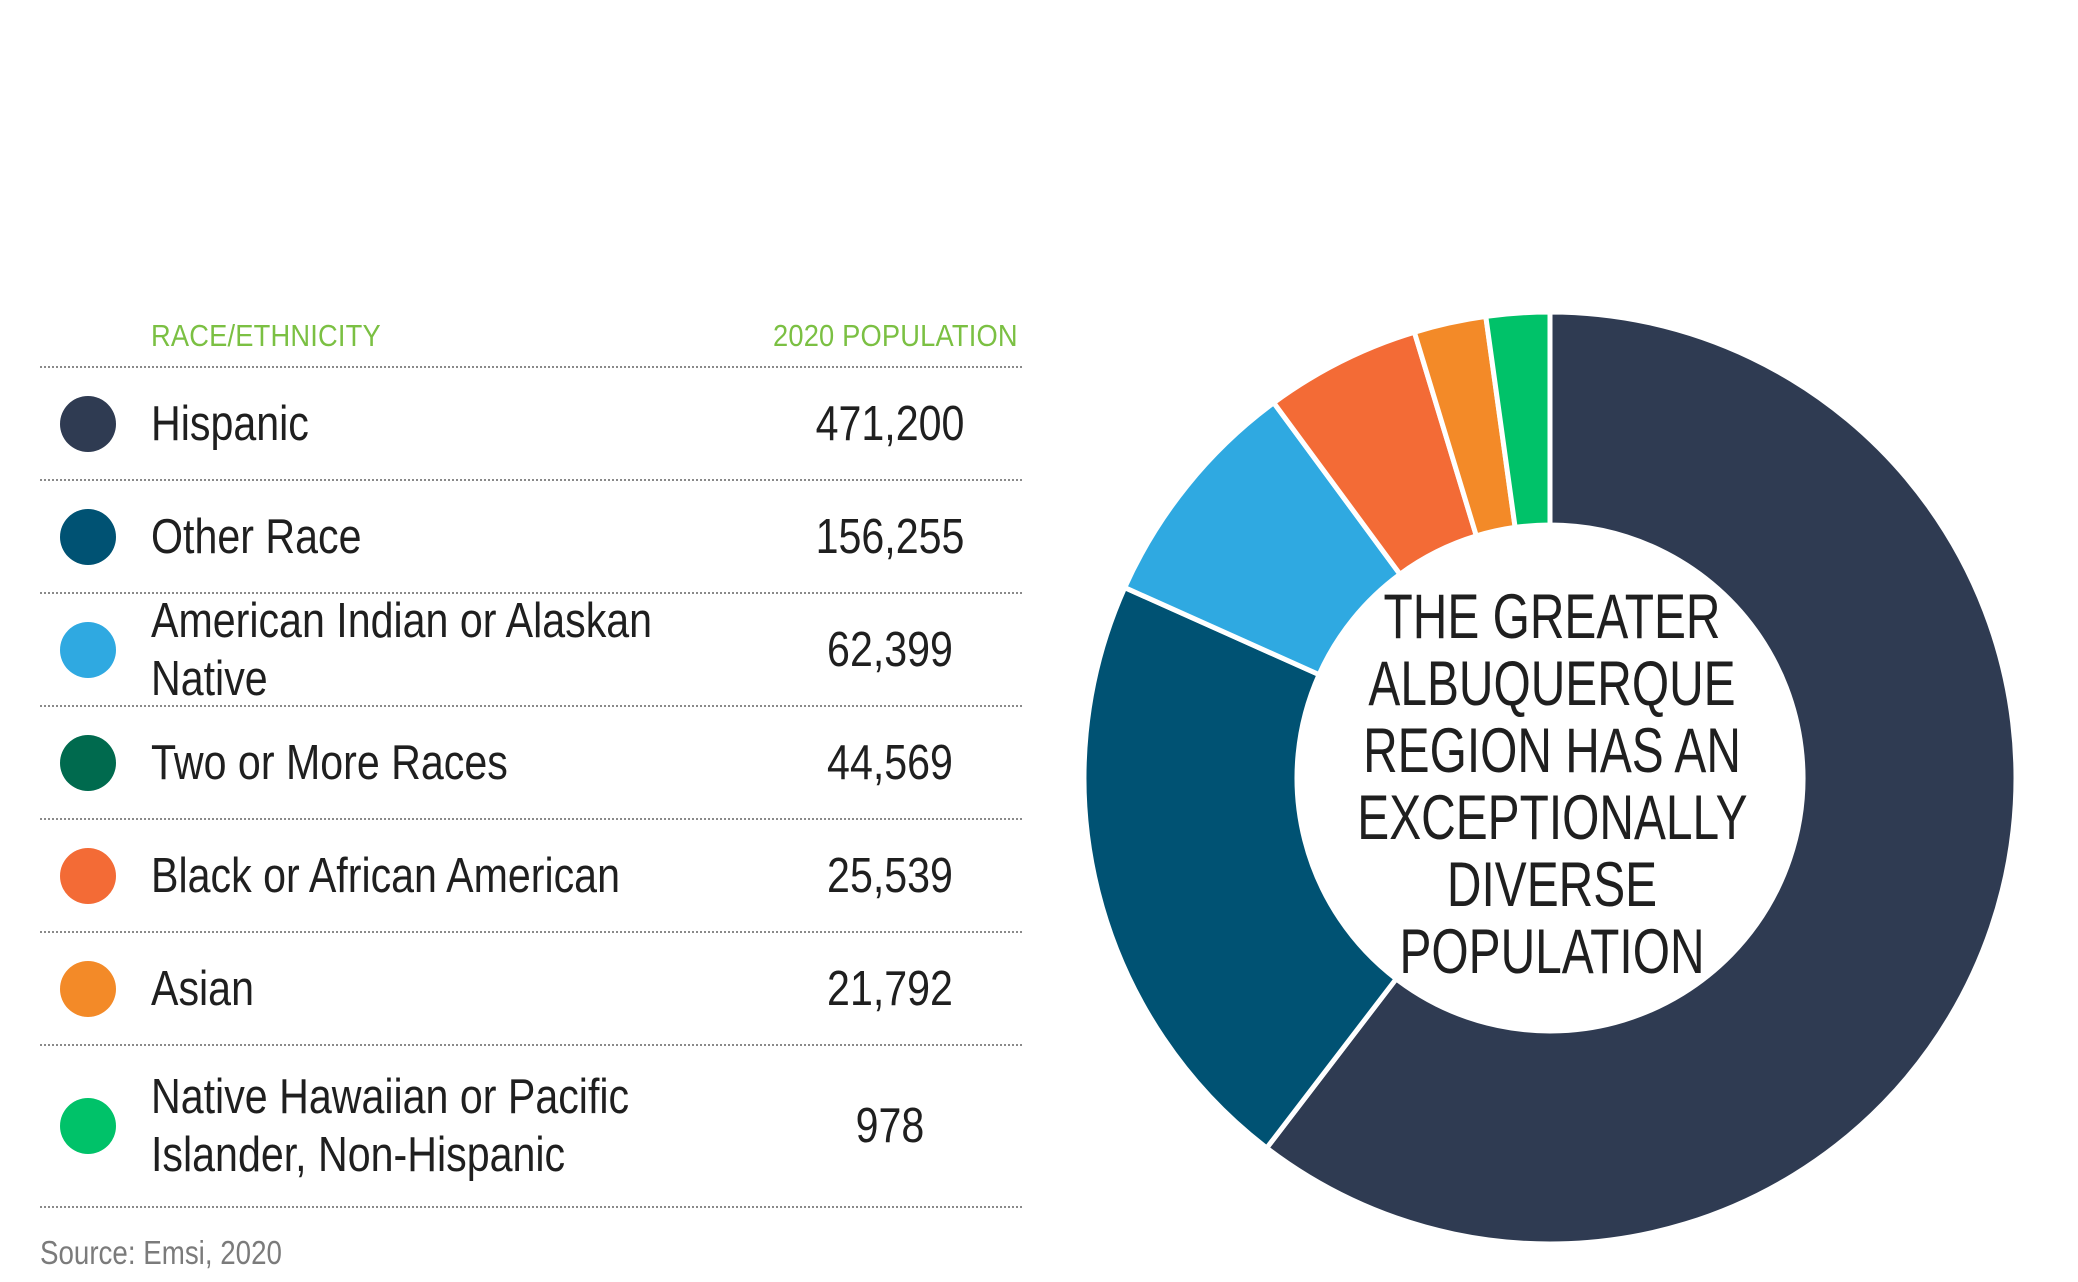  Describe the element at coordinates (256, 536) in the screenshot. I see `row-label-other-race: Other Race` at that location.